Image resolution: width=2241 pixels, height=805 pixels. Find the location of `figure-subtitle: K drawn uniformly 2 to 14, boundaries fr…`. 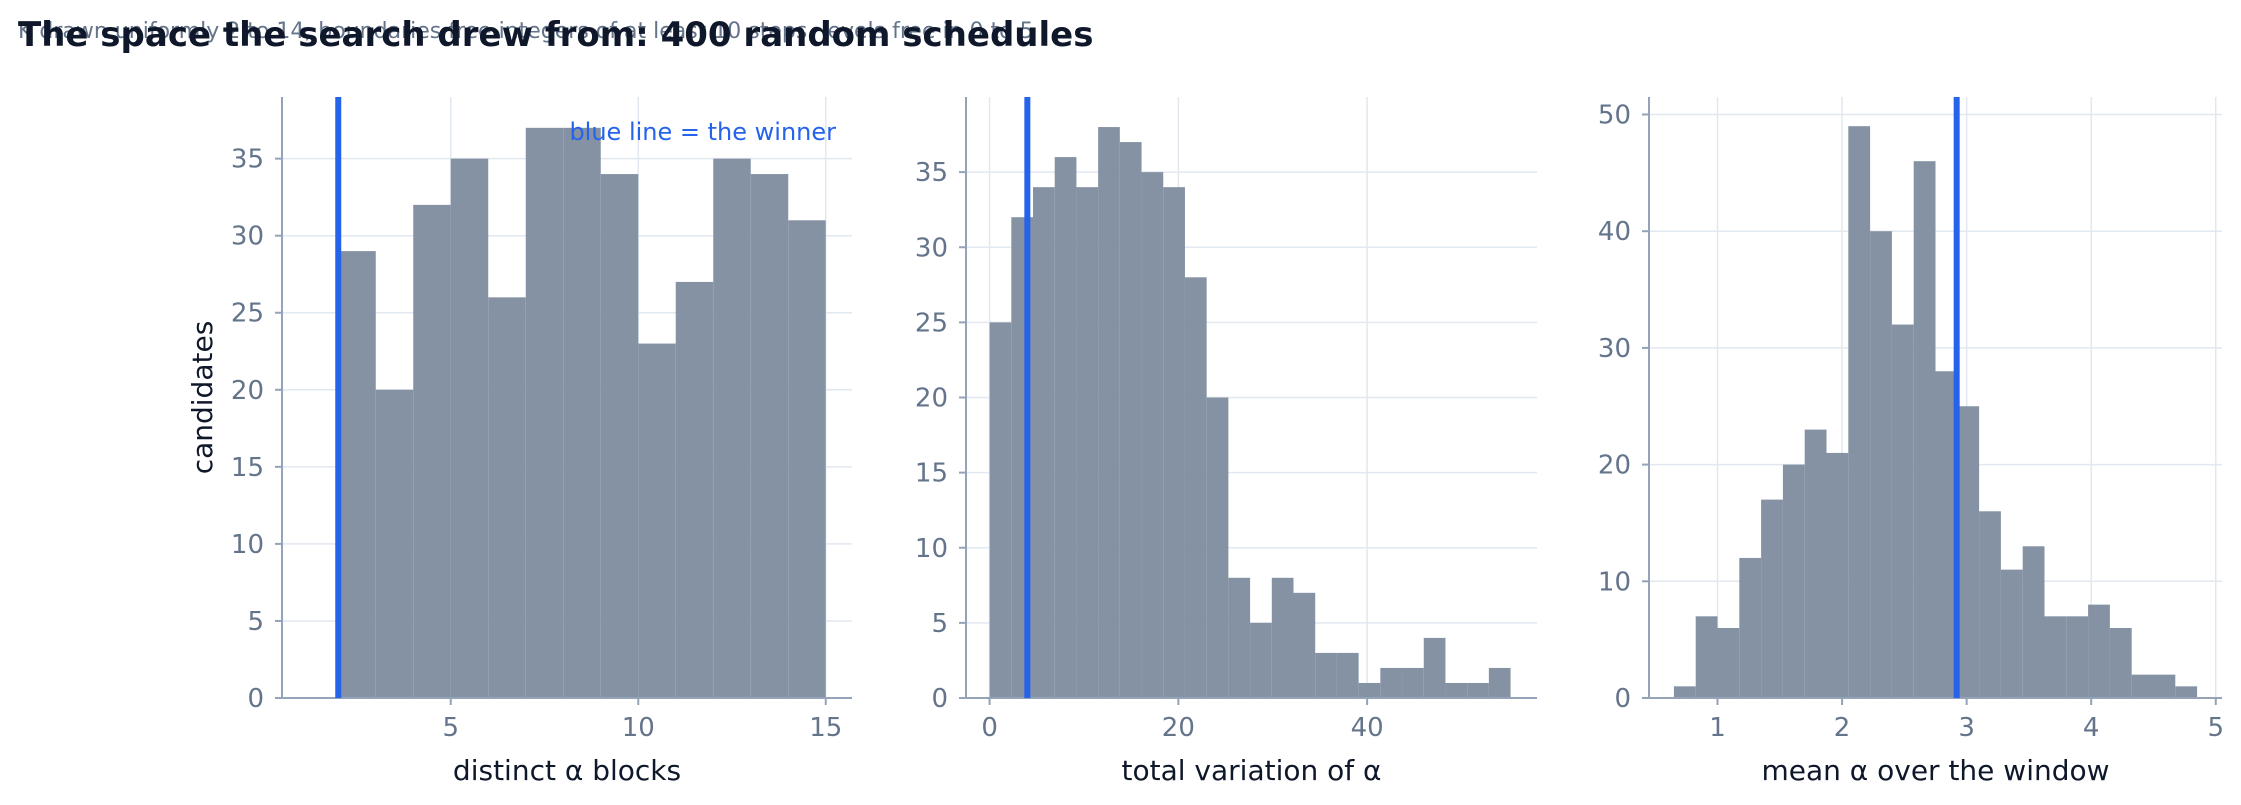

figure-subtitle: K drawn uniformly 2 to 14, boundaries fr… is located at coordinates (526, 31).